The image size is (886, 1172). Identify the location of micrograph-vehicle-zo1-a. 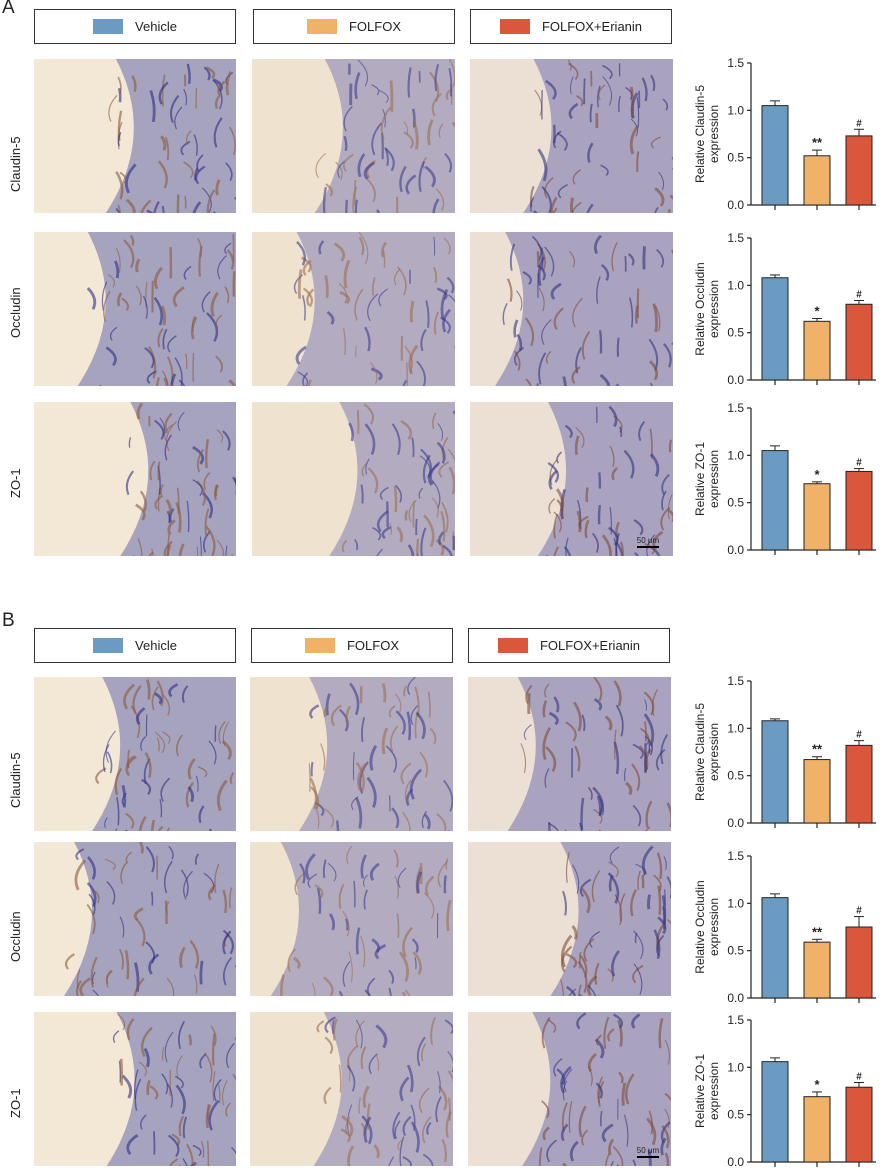
(135, 479).